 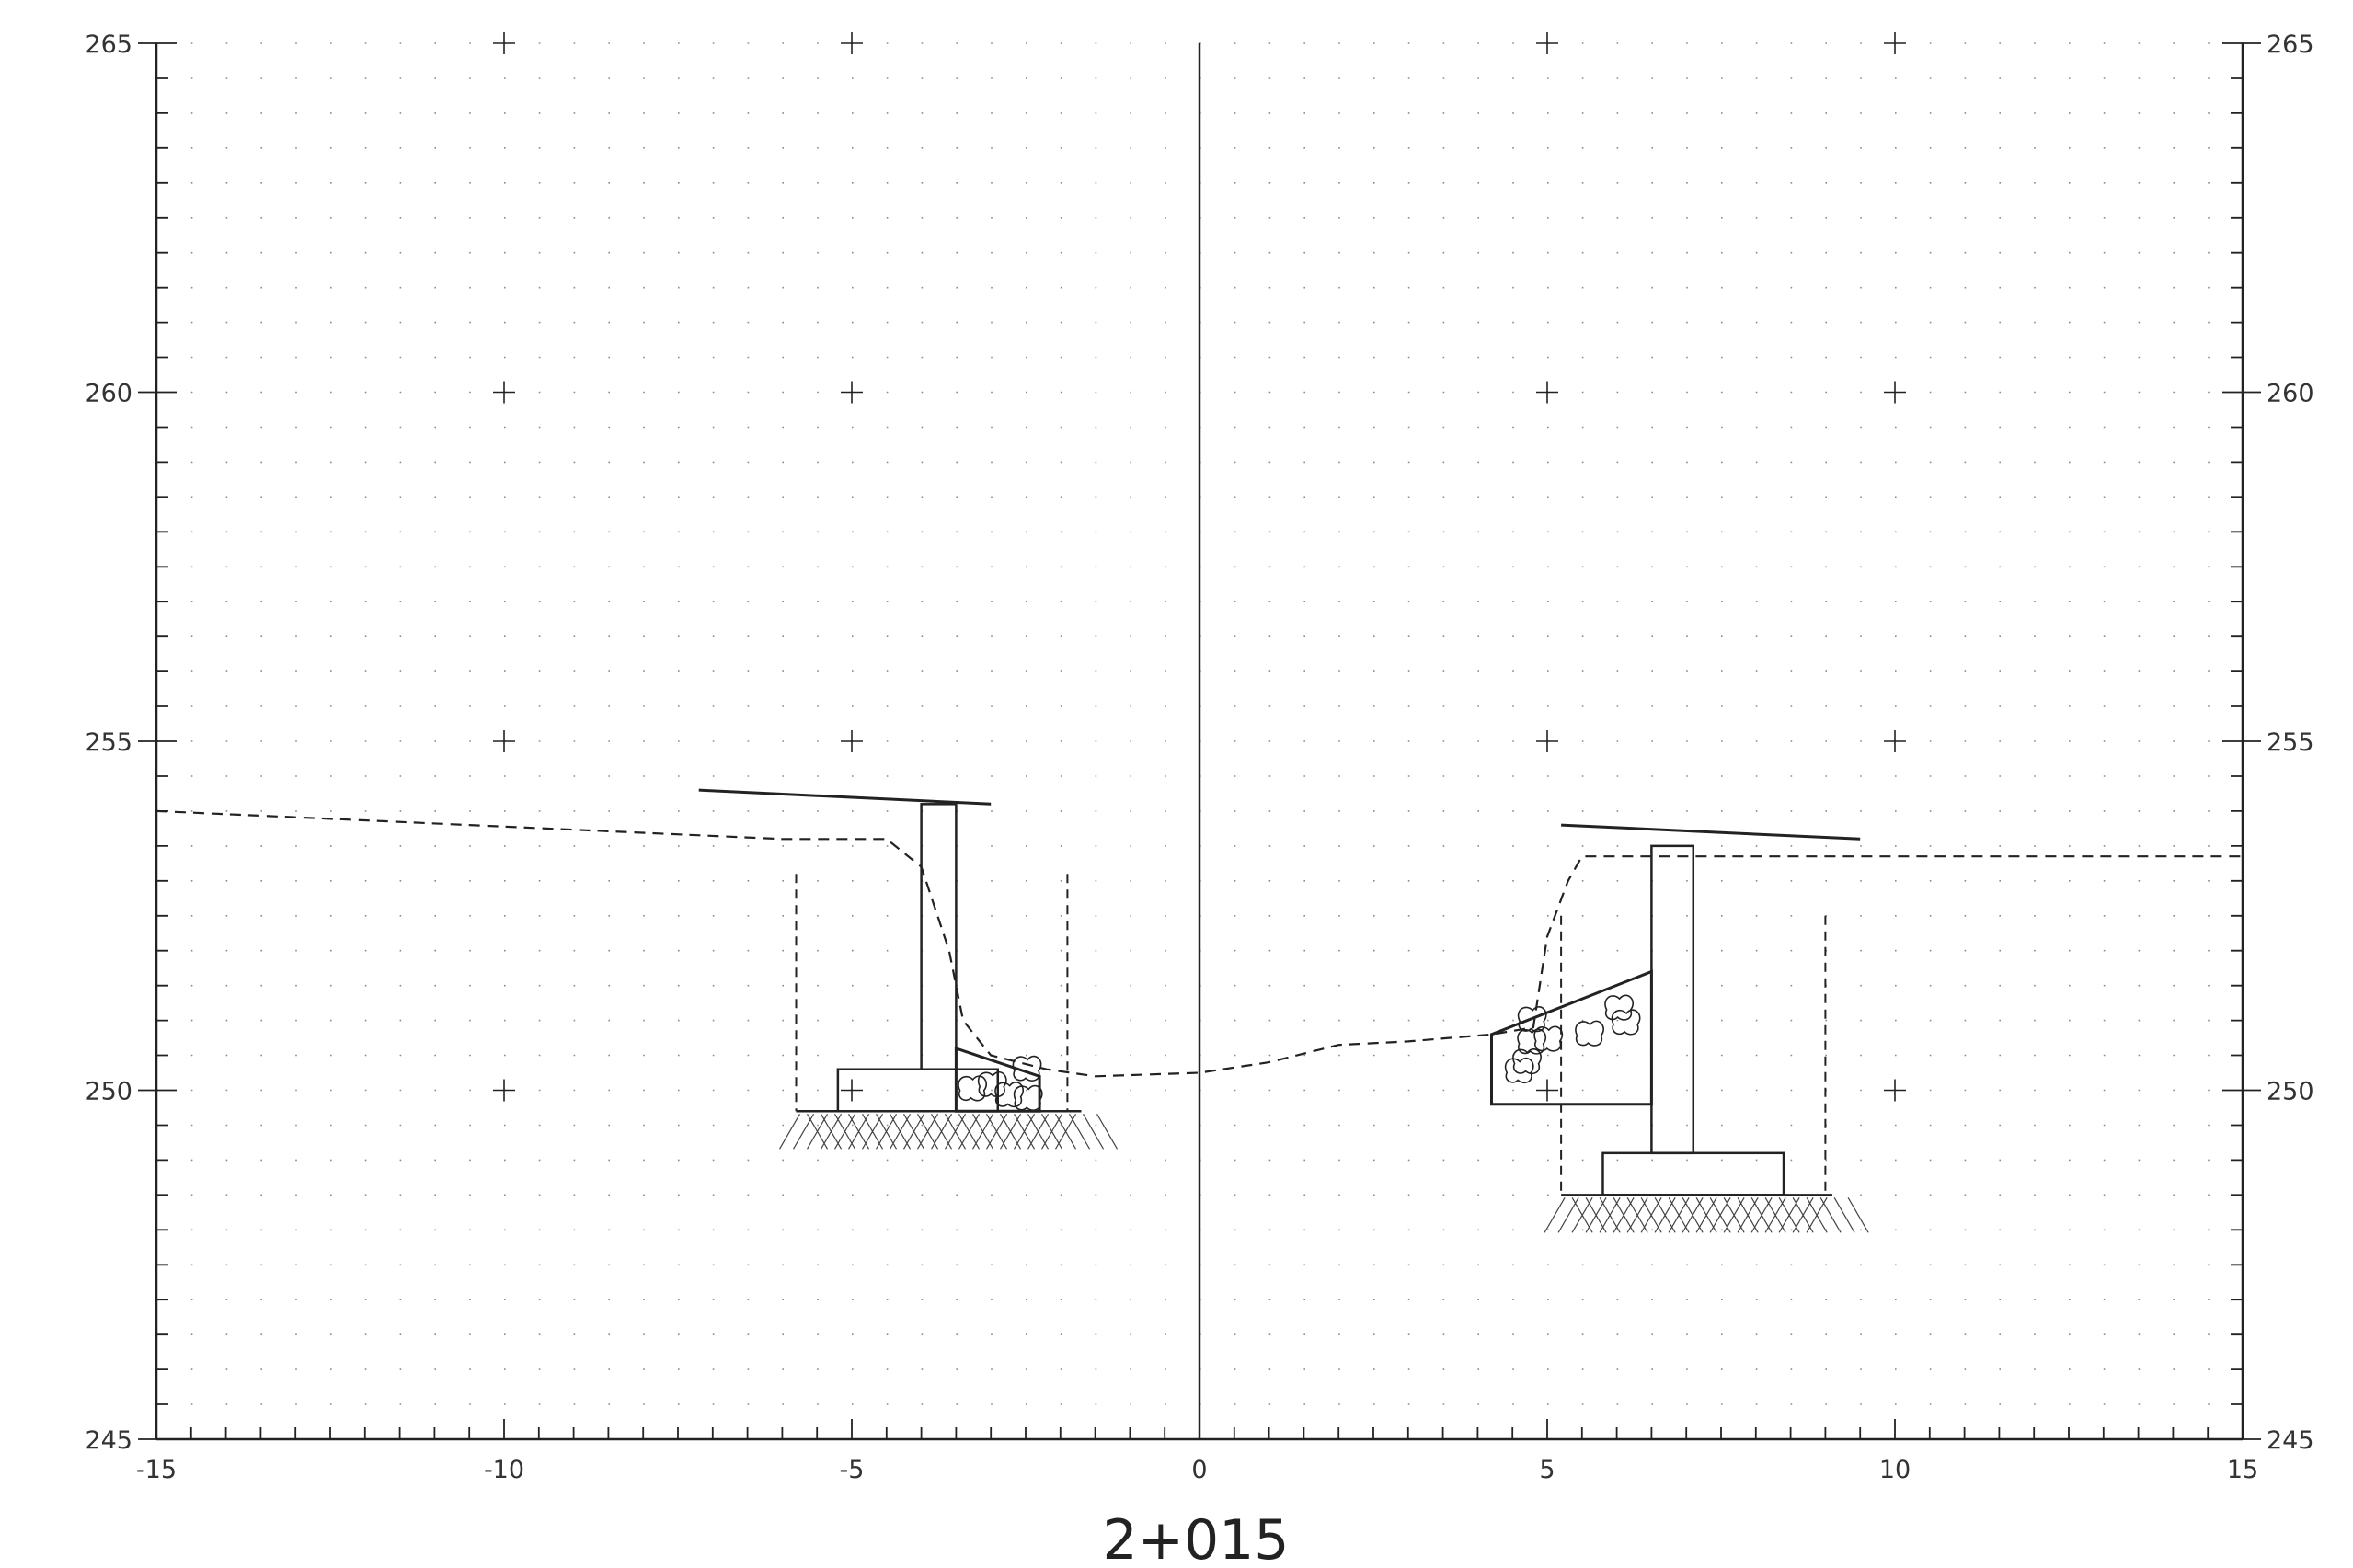 What do you see at coordinates (1196, 1538) in the screenshot?
I see `station-label: 2+015` at bounding box center [1196, 1538].